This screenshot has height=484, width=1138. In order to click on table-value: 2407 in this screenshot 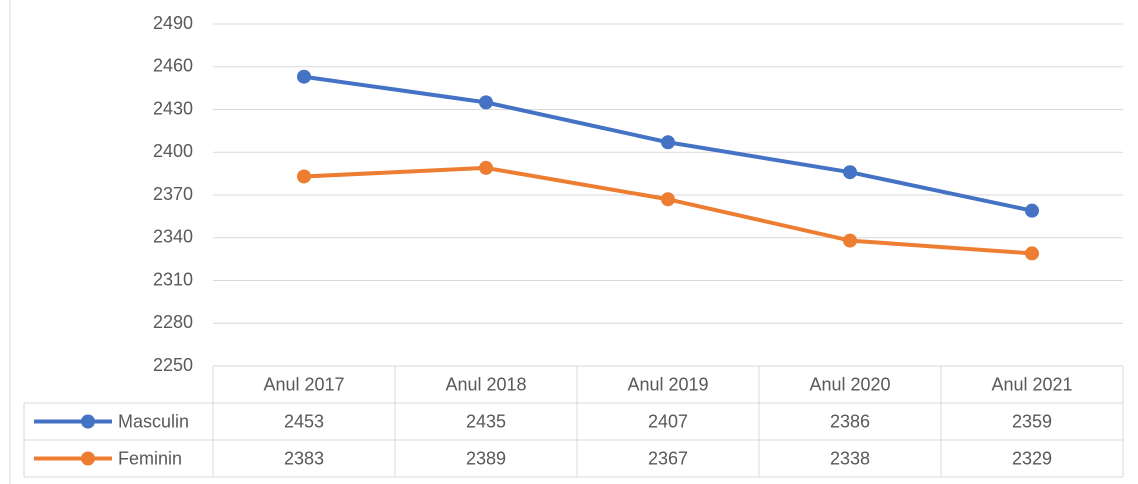, I will do `click(668, 421)`.